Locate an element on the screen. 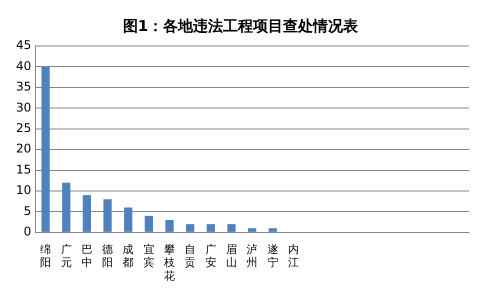  y-tick-label: 15 is located at coordinates (24, 169).